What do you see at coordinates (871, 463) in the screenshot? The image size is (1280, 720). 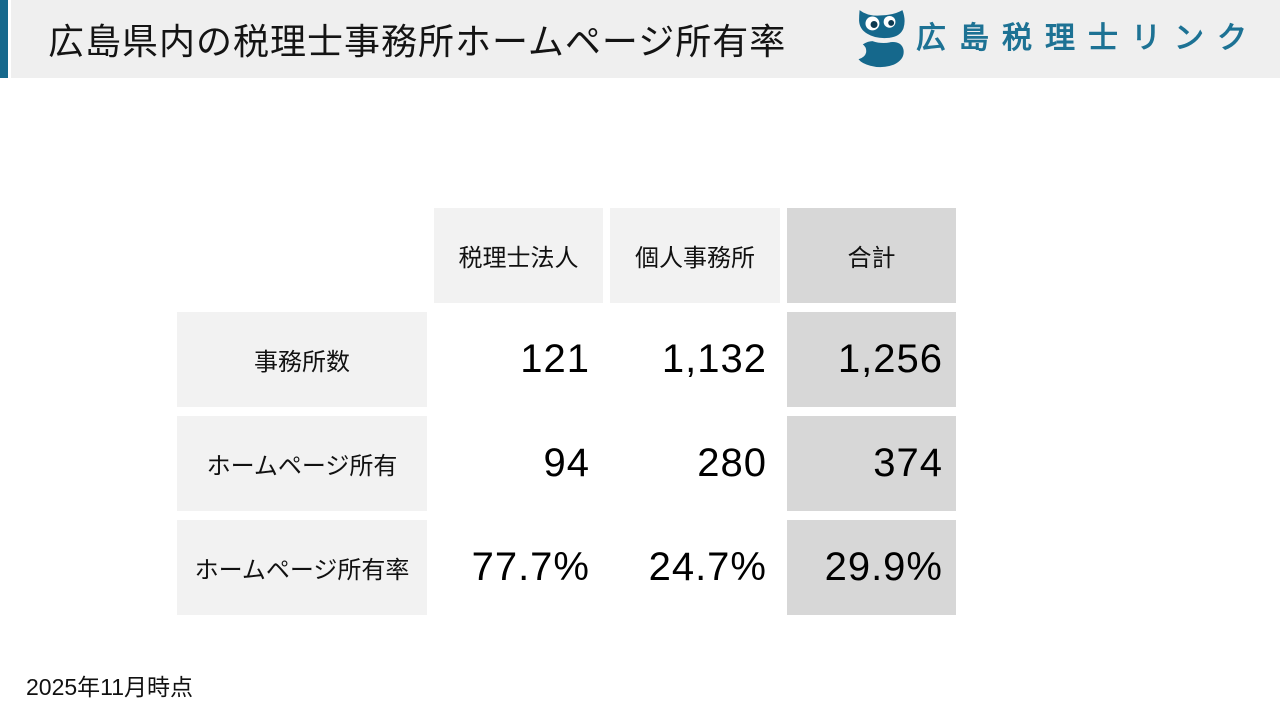 I see `cell-homepage-owned-total: 374` at bounding box center [871, 463].